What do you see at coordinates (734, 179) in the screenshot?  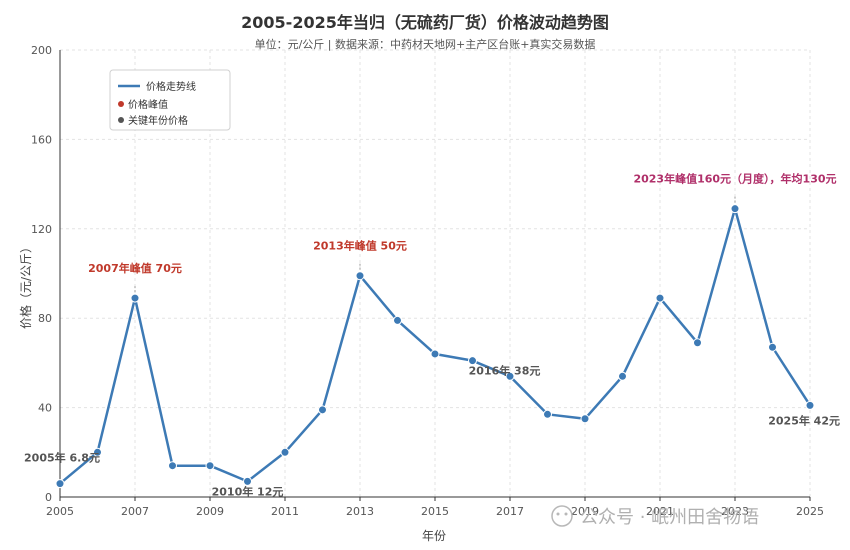 I see `annotation-label: 2023年峰值160元（月度），年均130元` at bounding box center [734, 179].